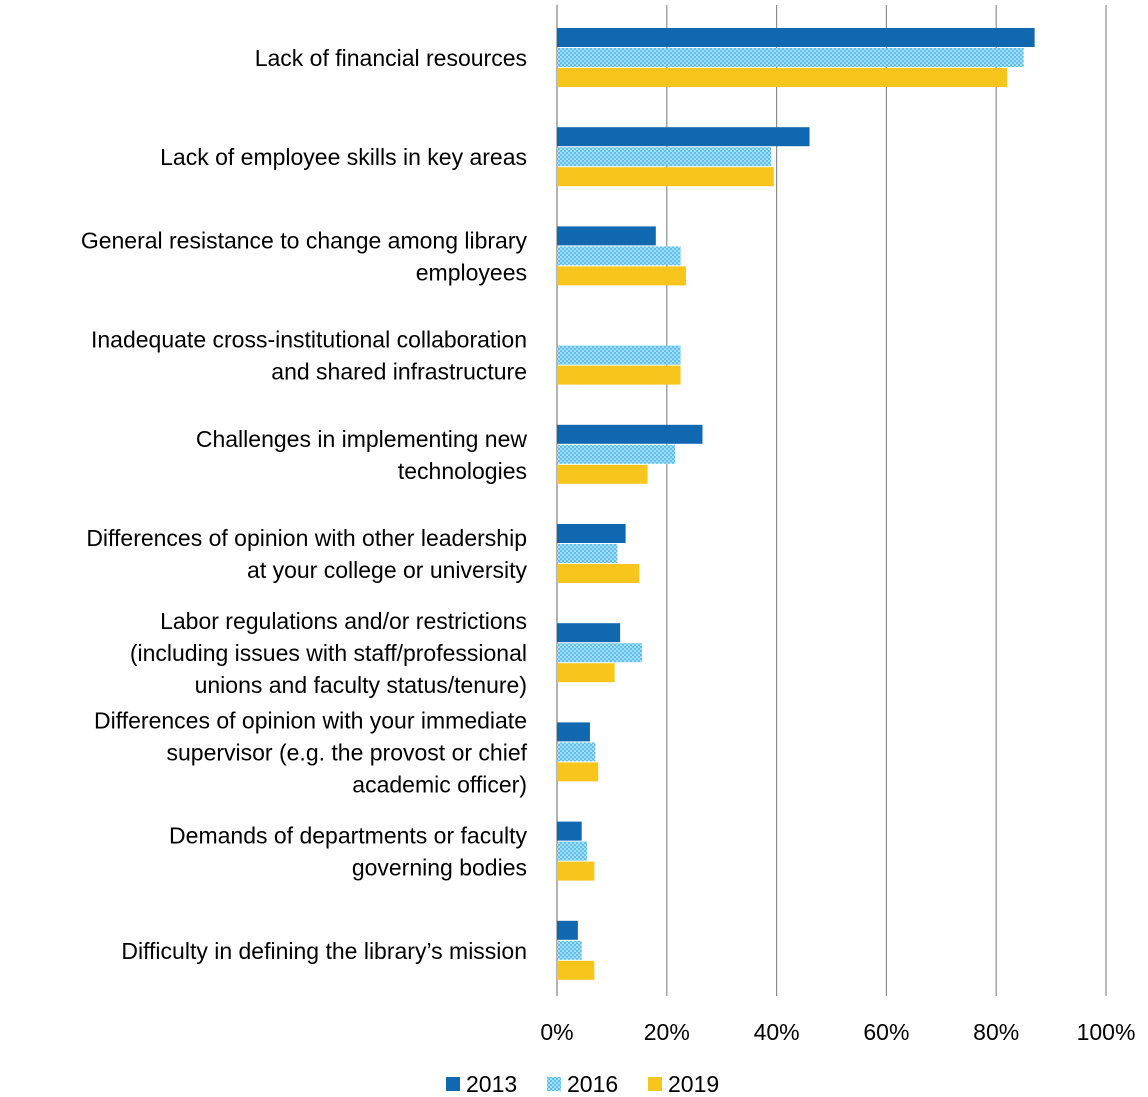 This screenshot has width=1148, height=1097. What do you see at coordinates (576, 871) in the screenshot?
I see `bar-2019-demands-of-departments-or-faculty-govern` at bounding box center [576, 871].